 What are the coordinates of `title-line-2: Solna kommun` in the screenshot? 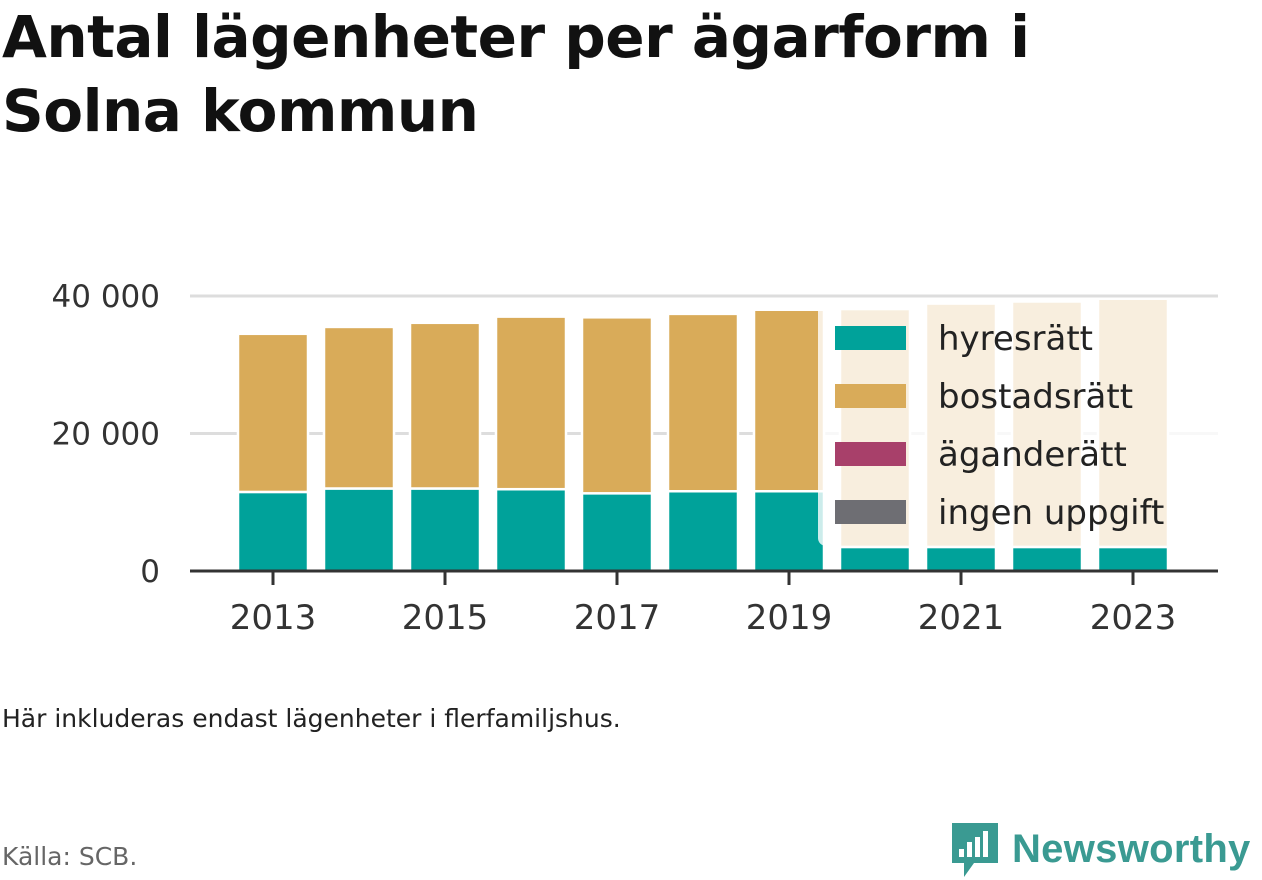 It's located at (240, 111).